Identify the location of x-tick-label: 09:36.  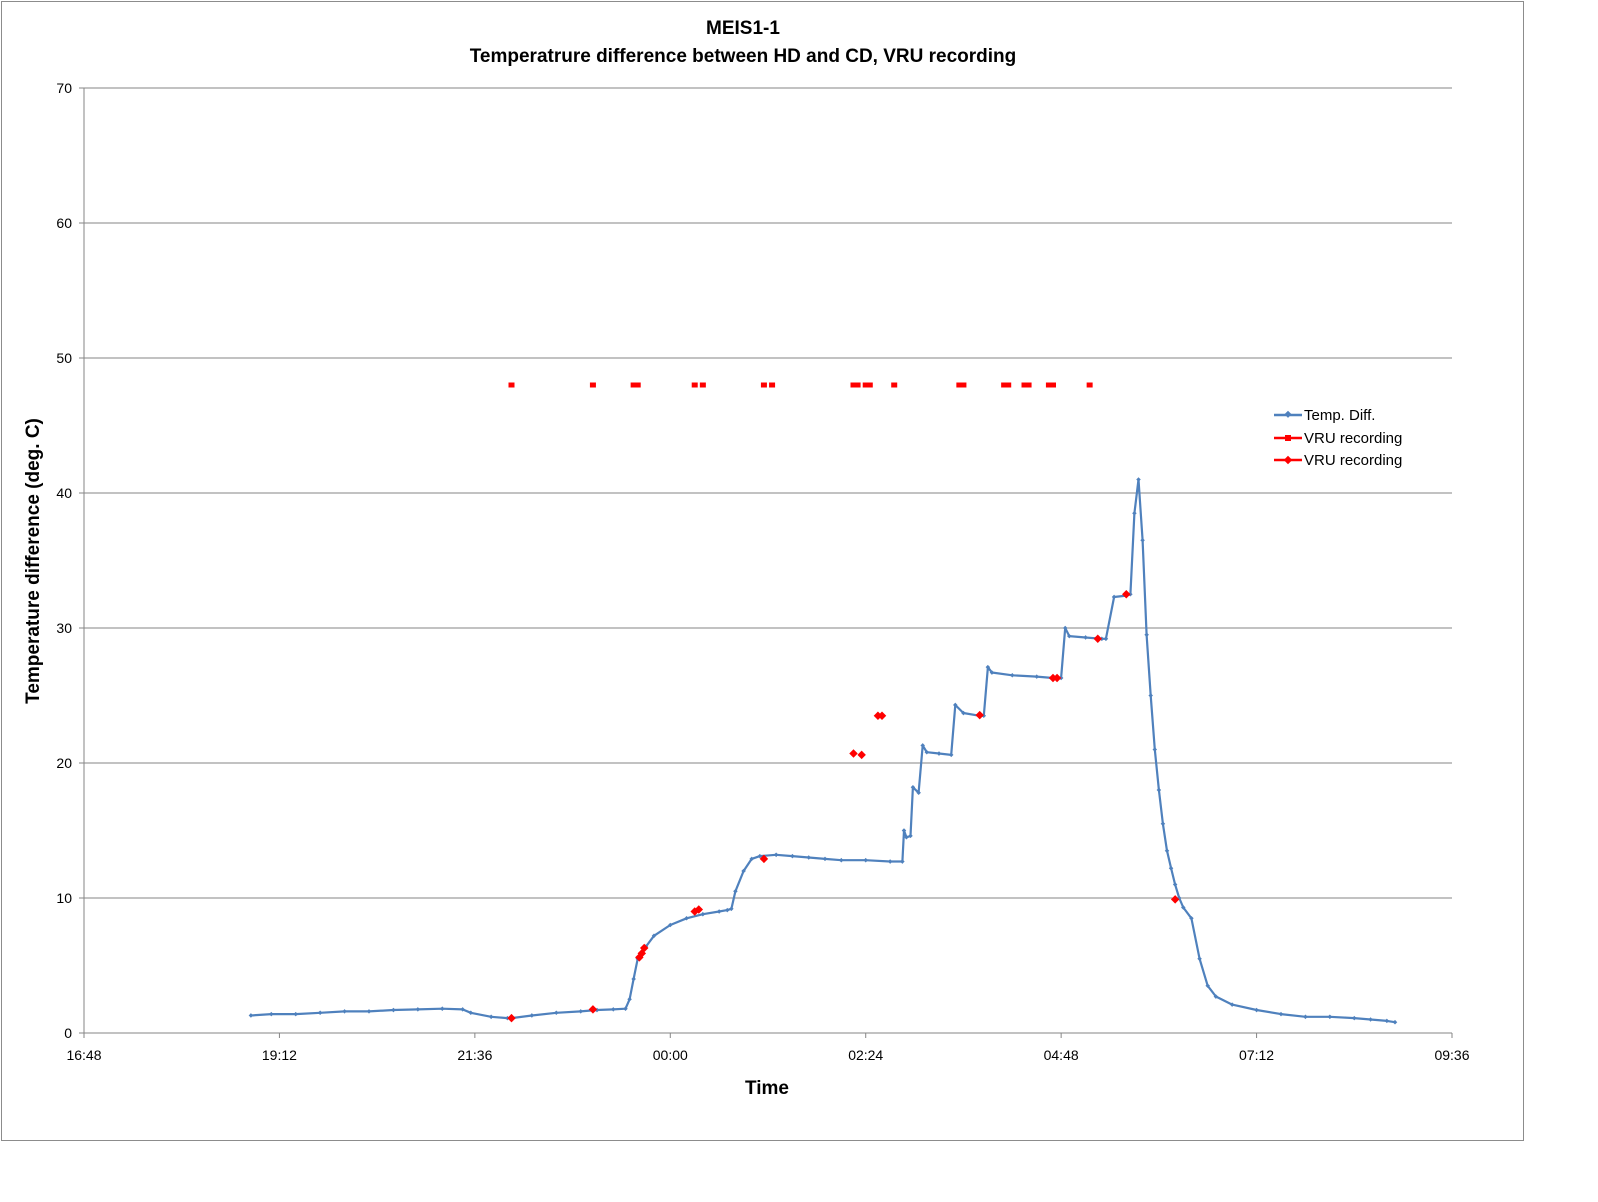
(1451, 1055).